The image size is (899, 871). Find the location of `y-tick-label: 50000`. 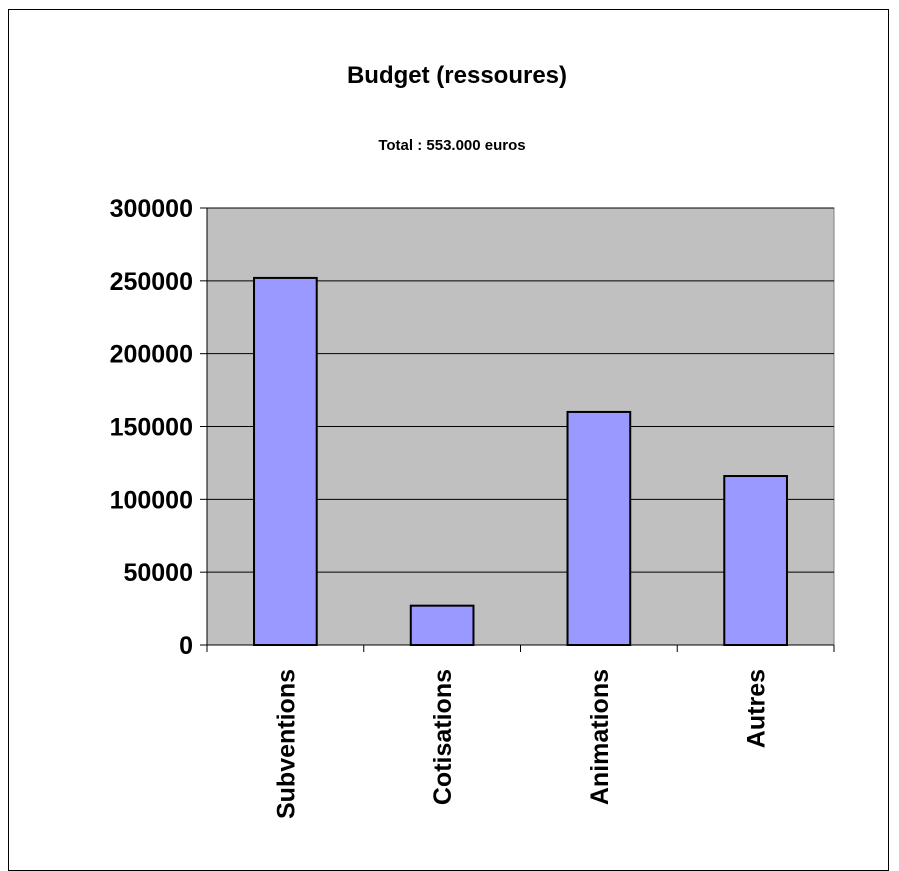

y-tick-label: 50000 is located at coordinates (158, 573).